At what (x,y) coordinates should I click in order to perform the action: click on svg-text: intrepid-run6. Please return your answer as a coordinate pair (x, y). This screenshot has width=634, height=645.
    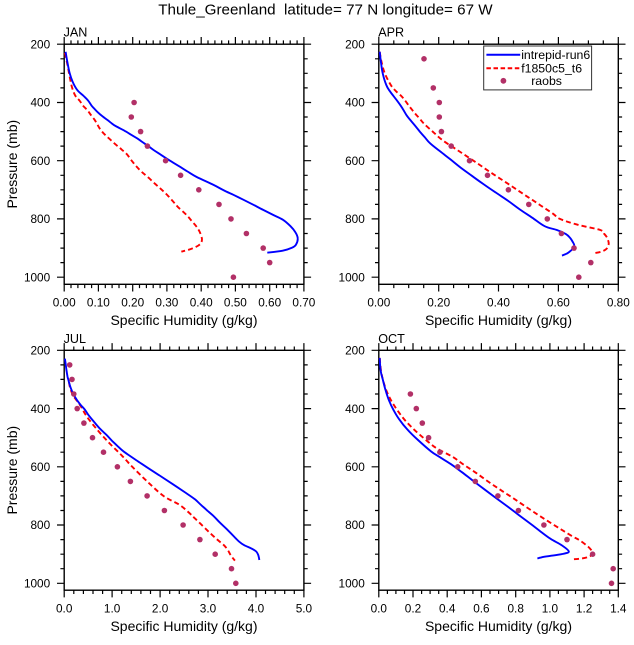
    Looking at the image, I should click on (555, 55).